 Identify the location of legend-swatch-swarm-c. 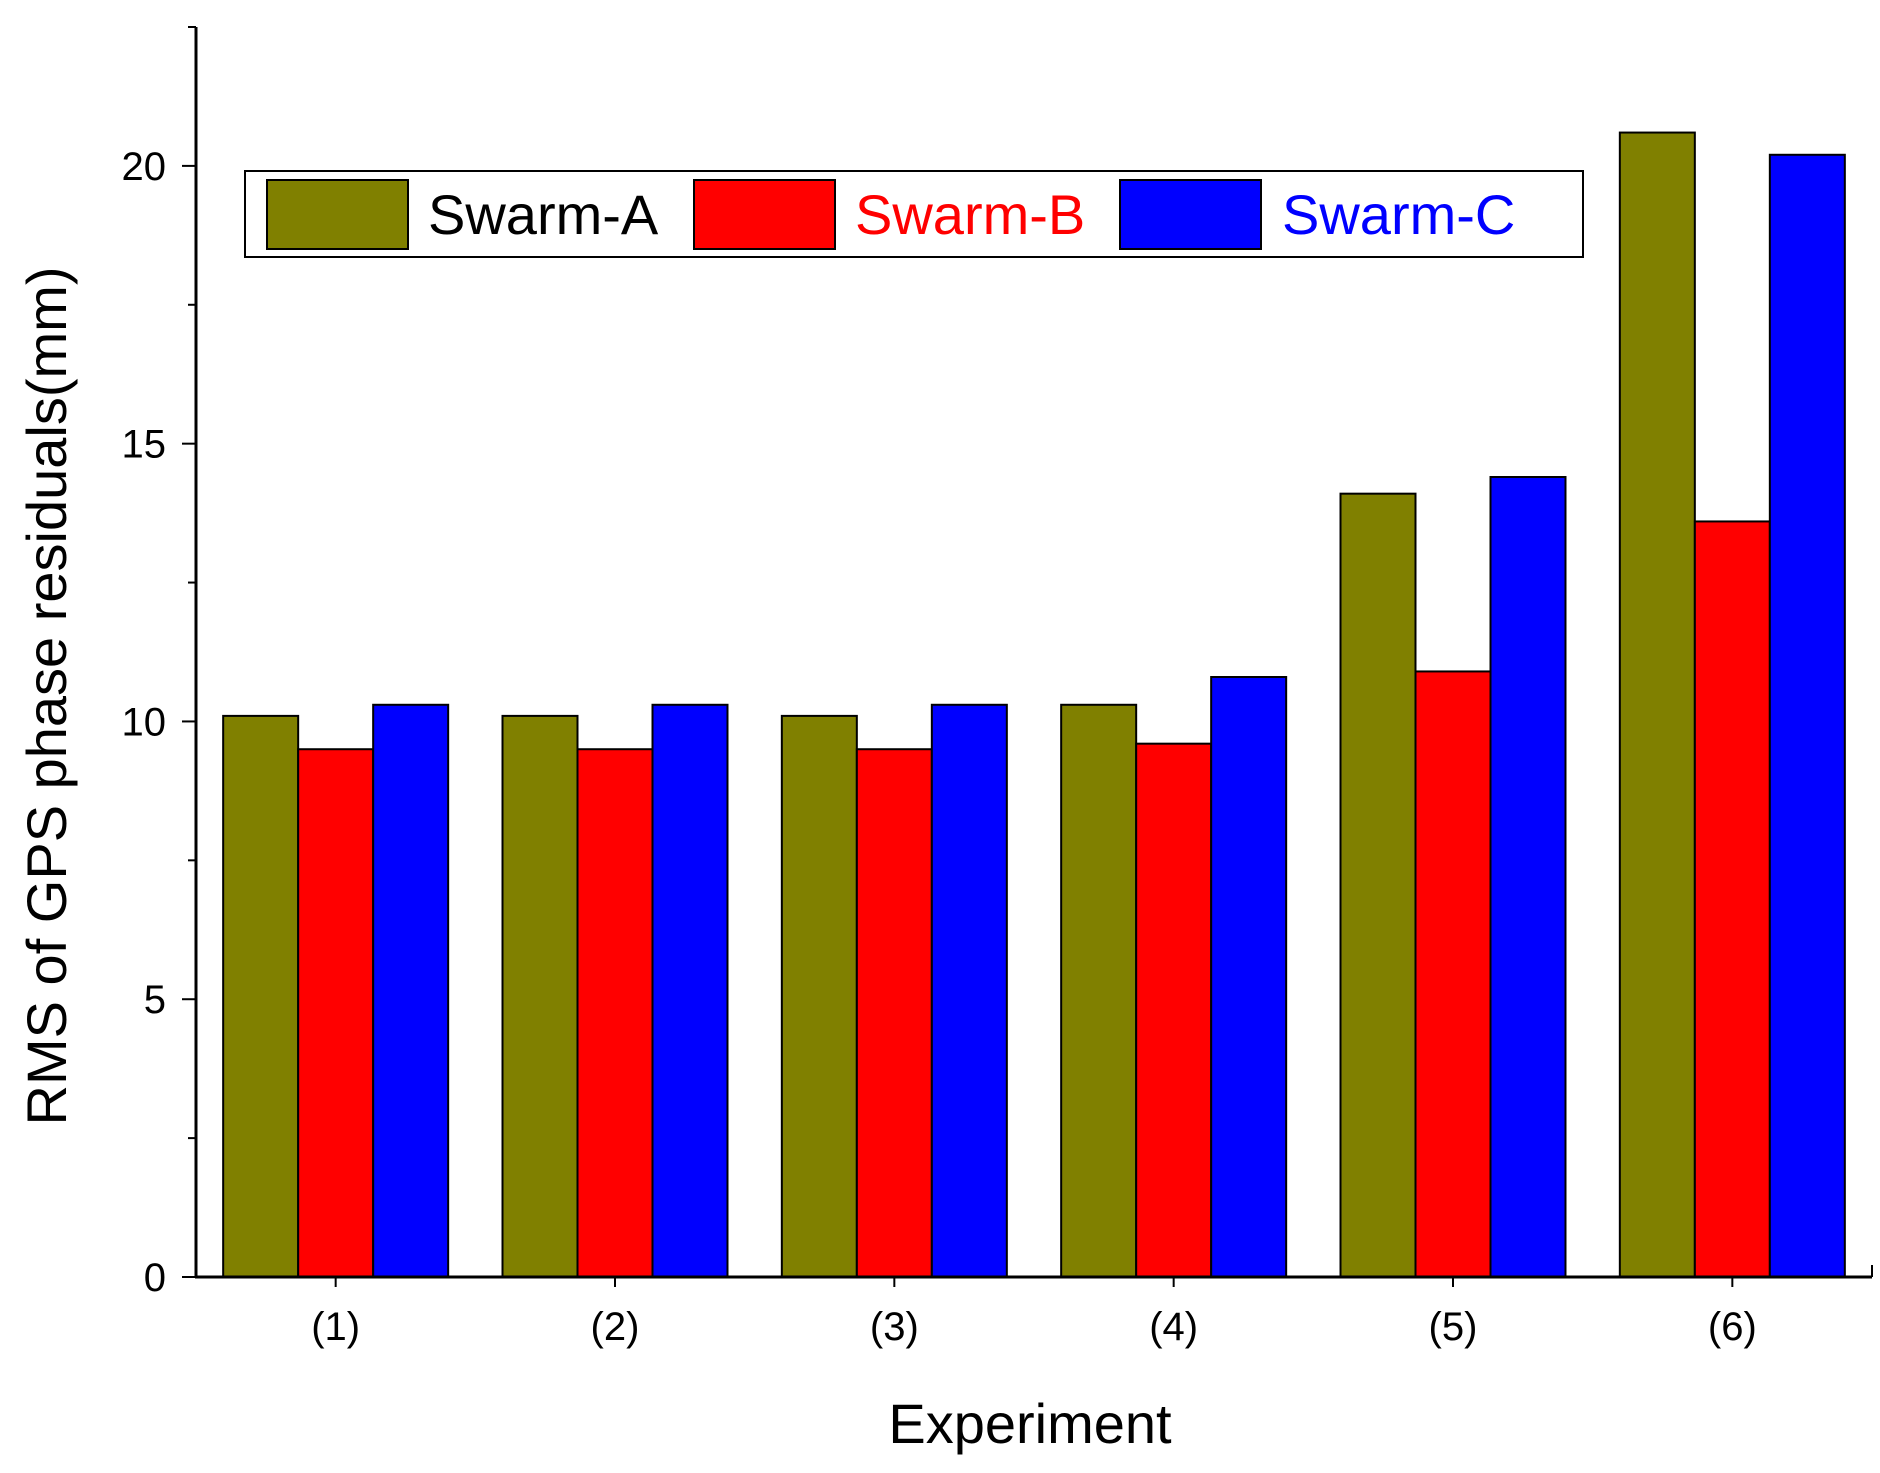
(1190, 214).